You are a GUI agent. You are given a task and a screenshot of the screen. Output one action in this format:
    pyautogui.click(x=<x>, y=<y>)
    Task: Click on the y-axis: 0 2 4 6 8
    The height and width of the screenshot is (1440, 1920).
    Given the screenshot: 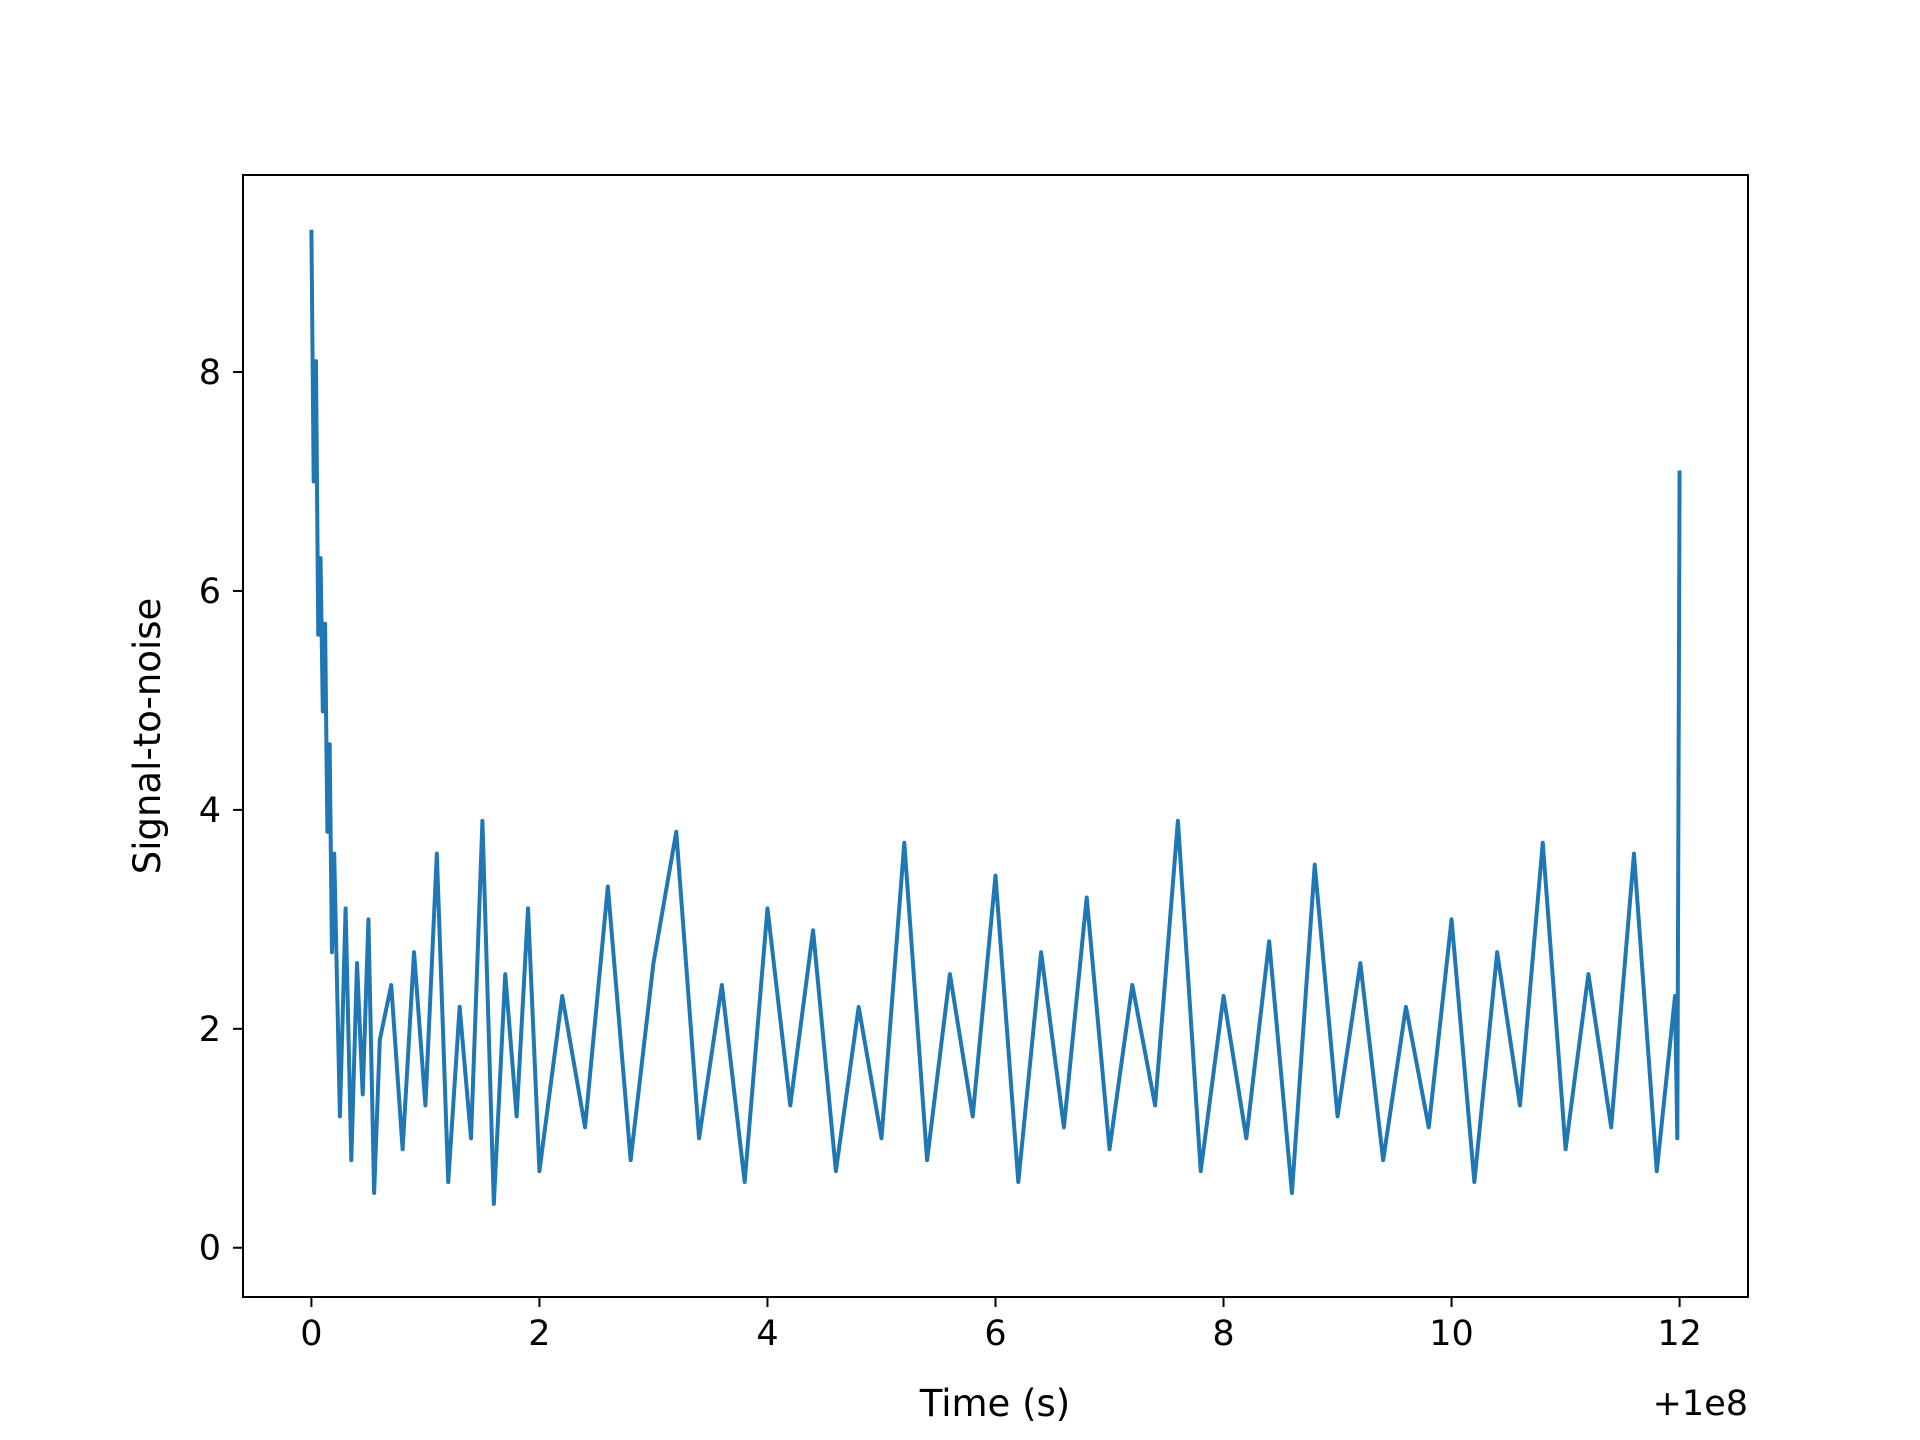 What is the action you would take?
    pyautogui.click(x=221, y=811)
    